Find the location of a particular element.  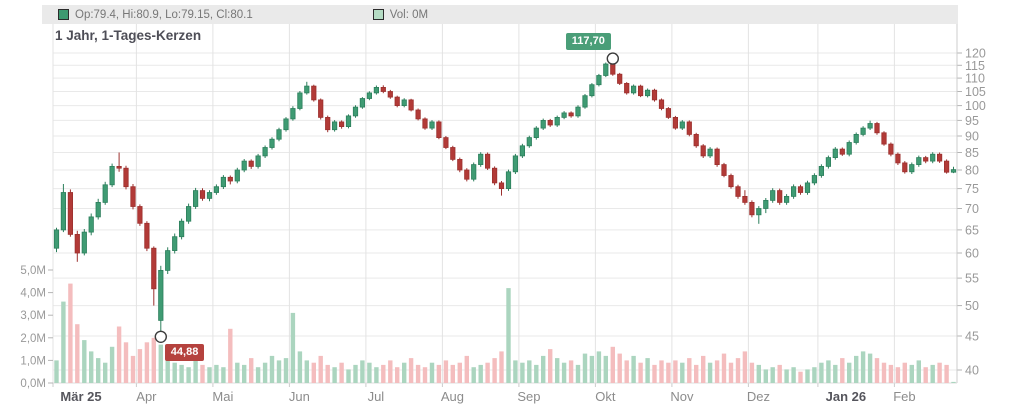

svg-text: 1,0M is located at coordinates (33, 361).